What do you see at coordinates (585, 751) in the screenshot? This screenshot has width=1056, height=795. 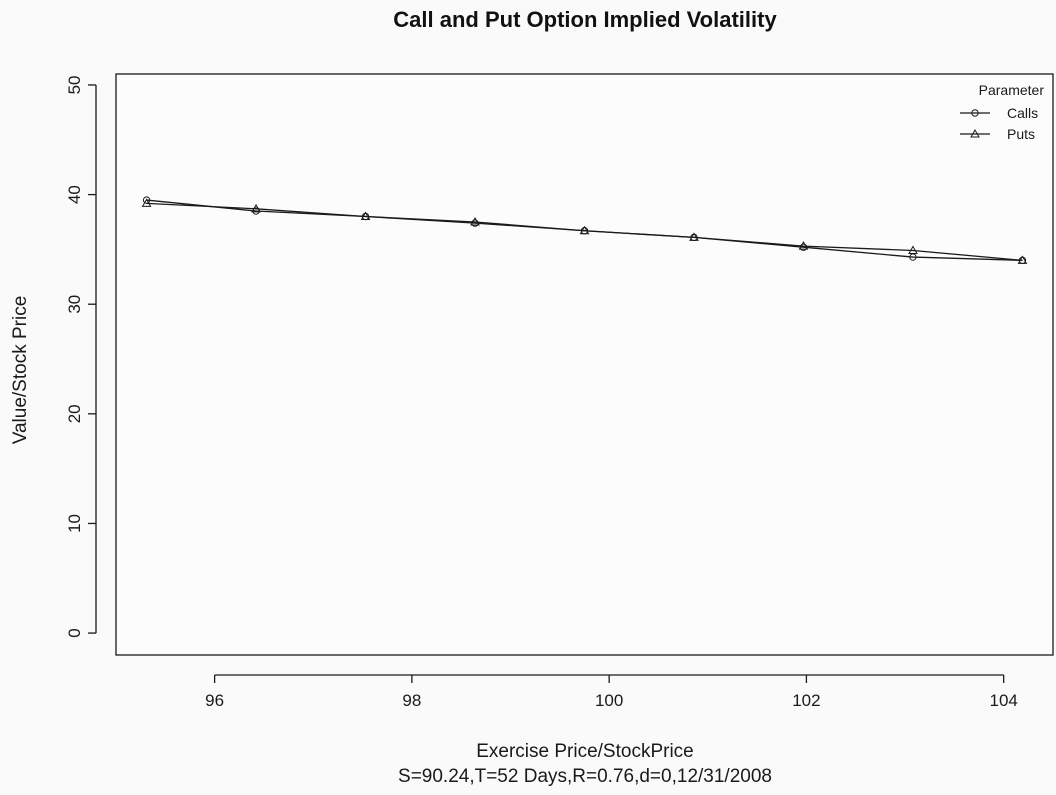 I see `x-axis-label: Exercise Price/StockPrice` at bounding box center [585, 751].